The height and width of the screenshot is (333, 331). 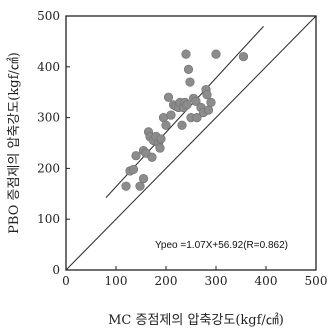 What do you see at coordinates (194, 277) in the screenshot?
I see `x-axis-ticks: 0 100 200 300 400 500` at bounding box center [194, 277].